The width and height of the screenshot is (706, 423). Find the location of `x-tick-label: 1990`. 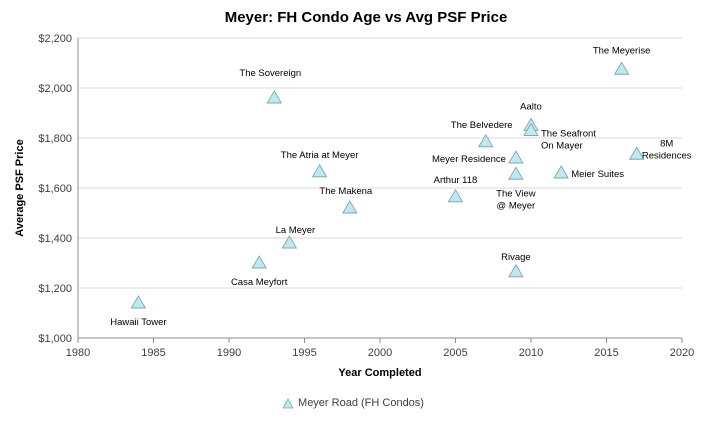

x-tick-label: 1990 is located at coordinates (229, 353).